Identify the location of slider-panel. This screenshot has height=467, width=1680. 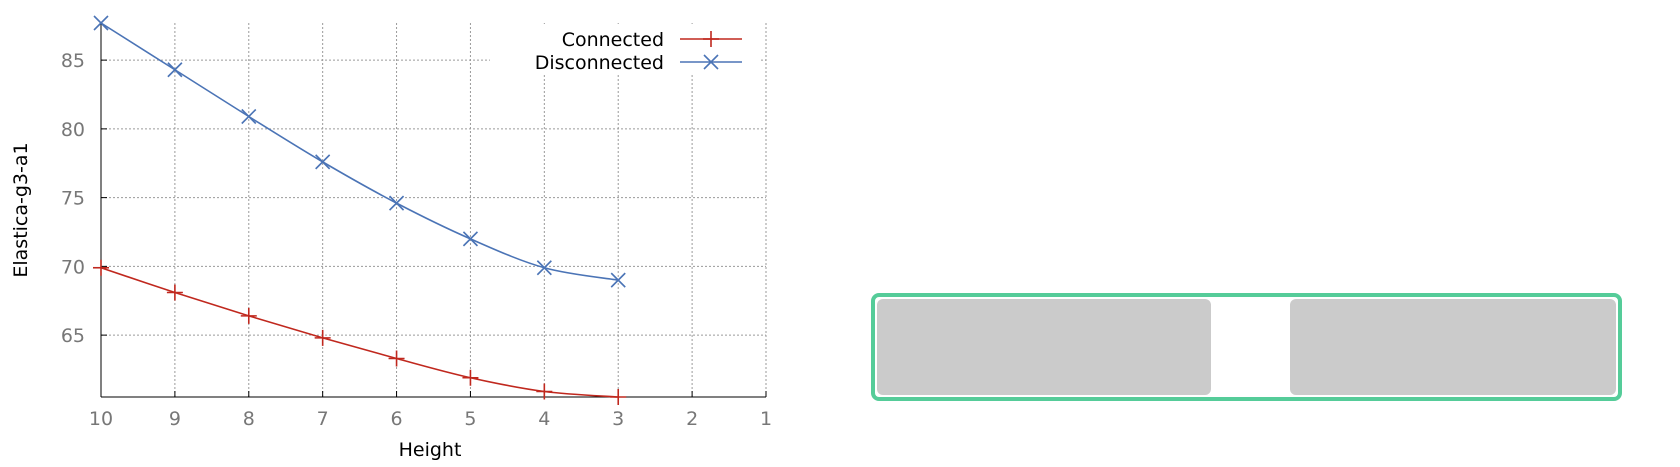
(1246, 347).